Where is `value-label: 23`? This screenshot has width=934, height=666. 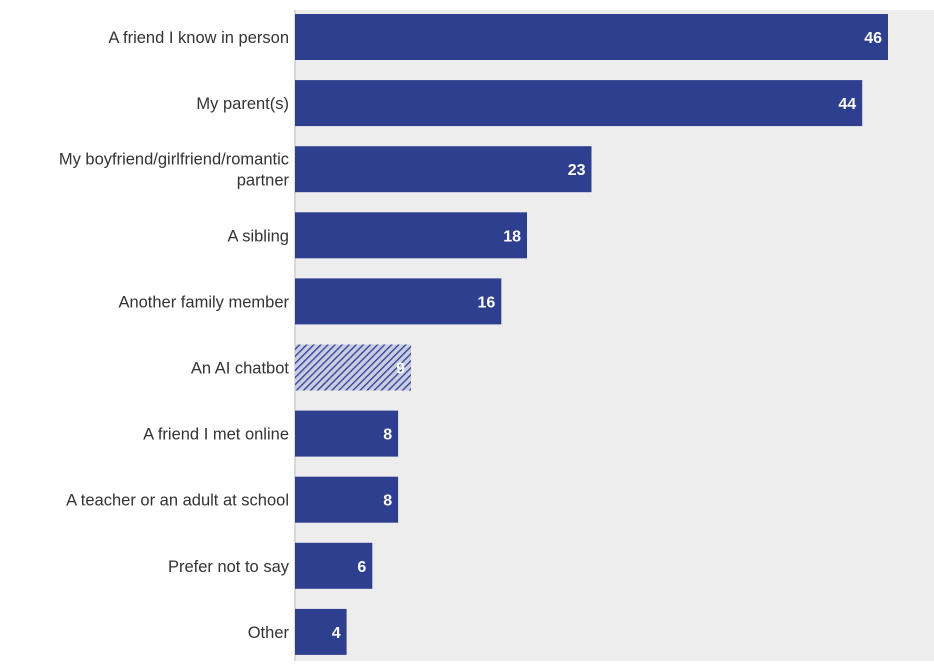 value-label: 23 is located at coordinates (577, 170).